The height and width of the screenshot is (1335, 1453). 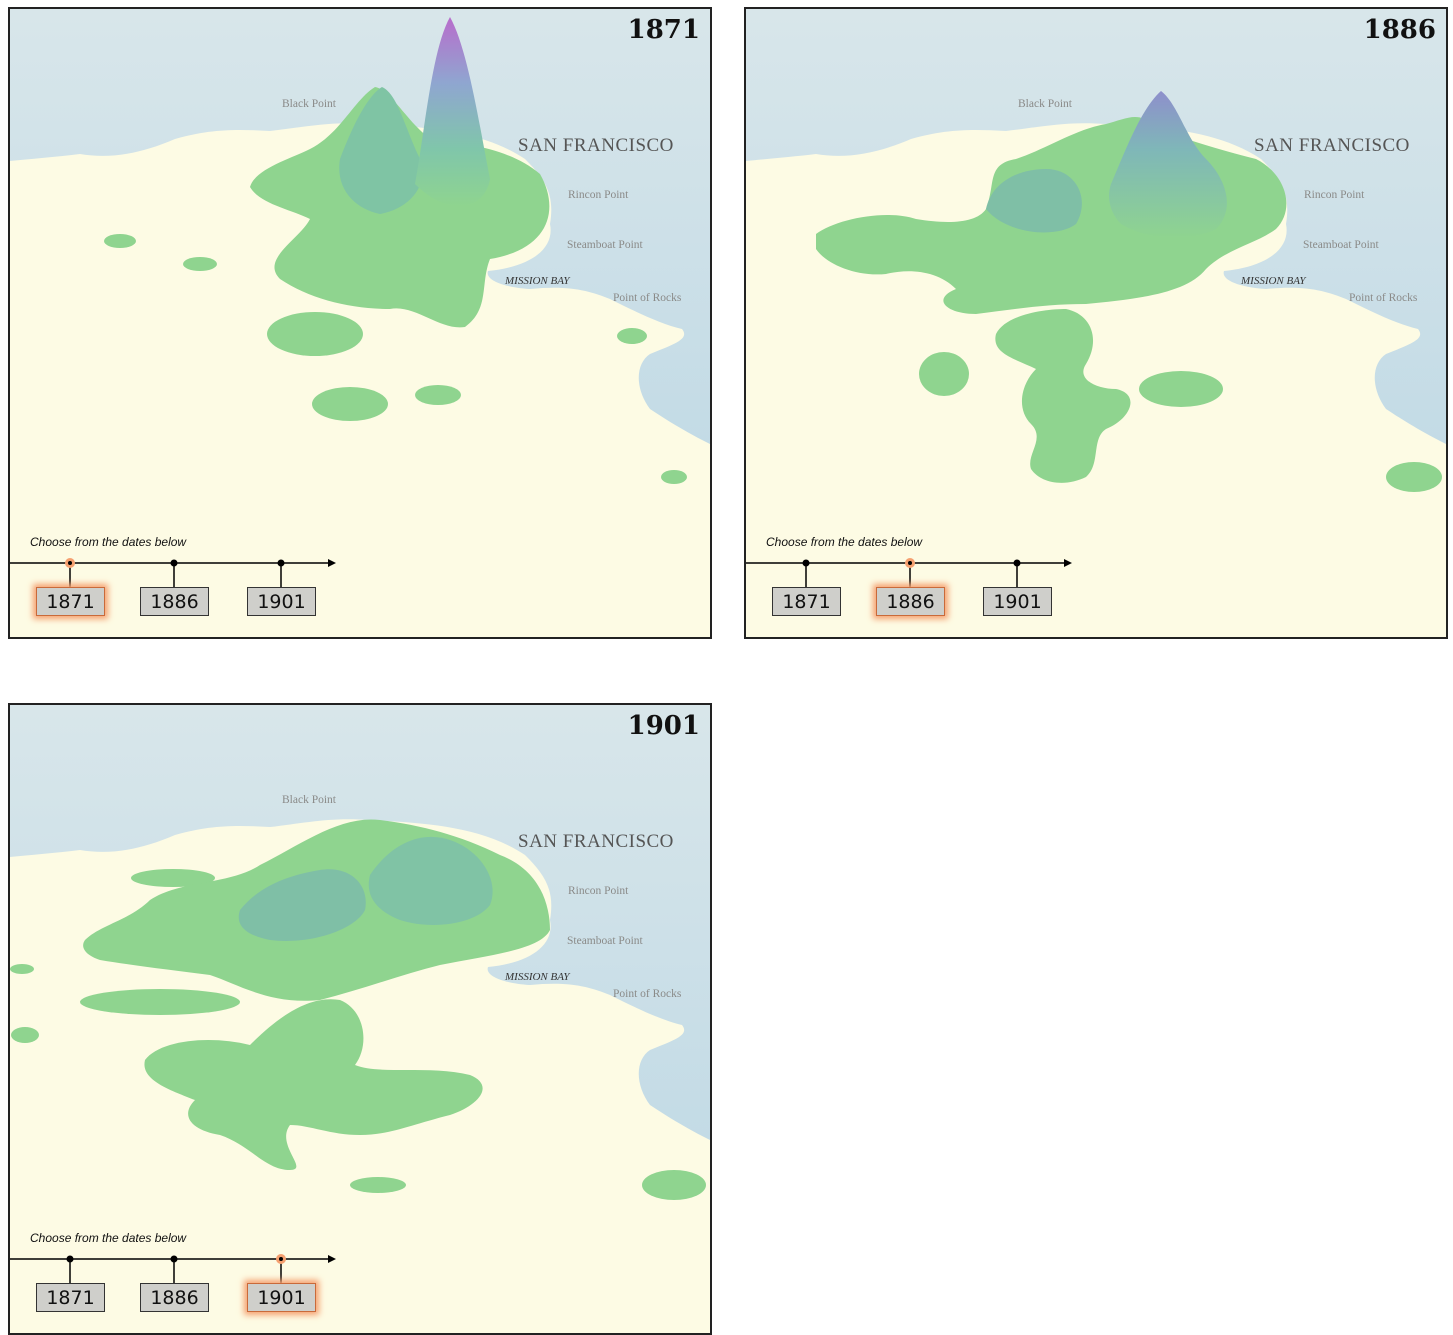 What do you see at coordinates (663, 30) in the screenshot?
I see `year-title: 1871` at bounding box center [663, 30].